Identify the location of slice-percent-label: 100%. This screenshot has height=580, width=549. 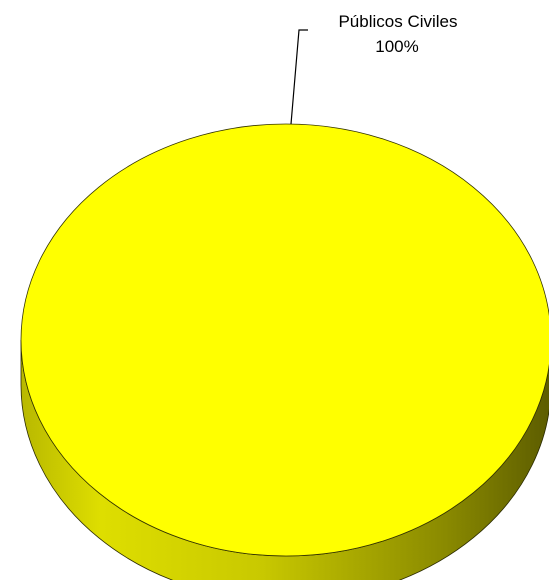
(396, 46).